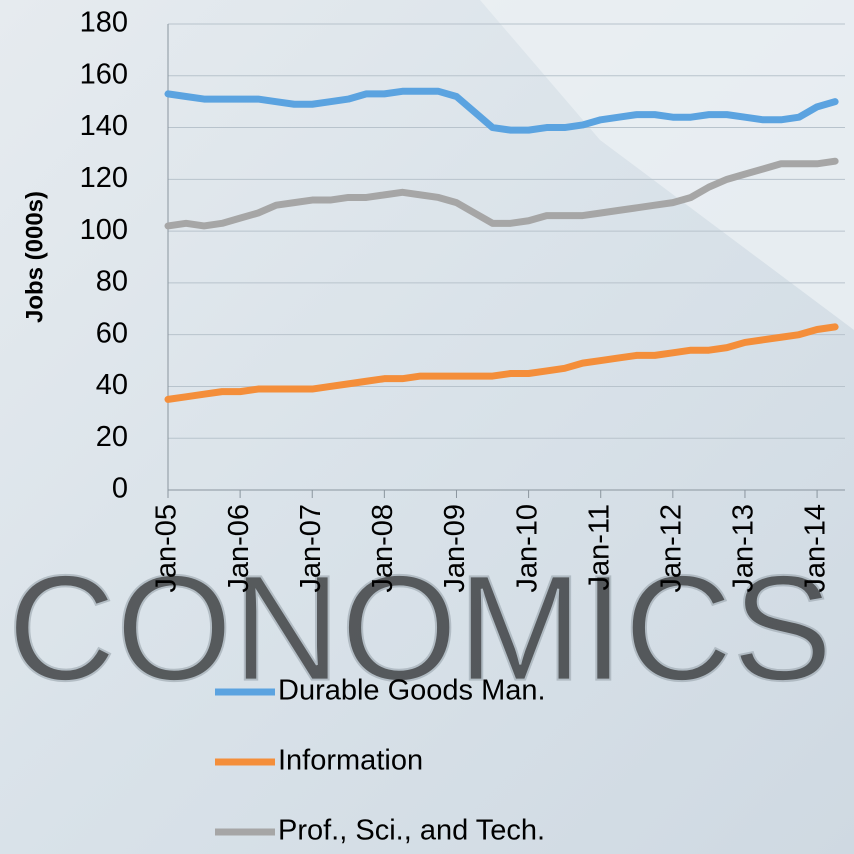 Image resolution: width=854 pixels, height=854 pixels. I want to click on y-tick-label: 120, so click(104, 178).